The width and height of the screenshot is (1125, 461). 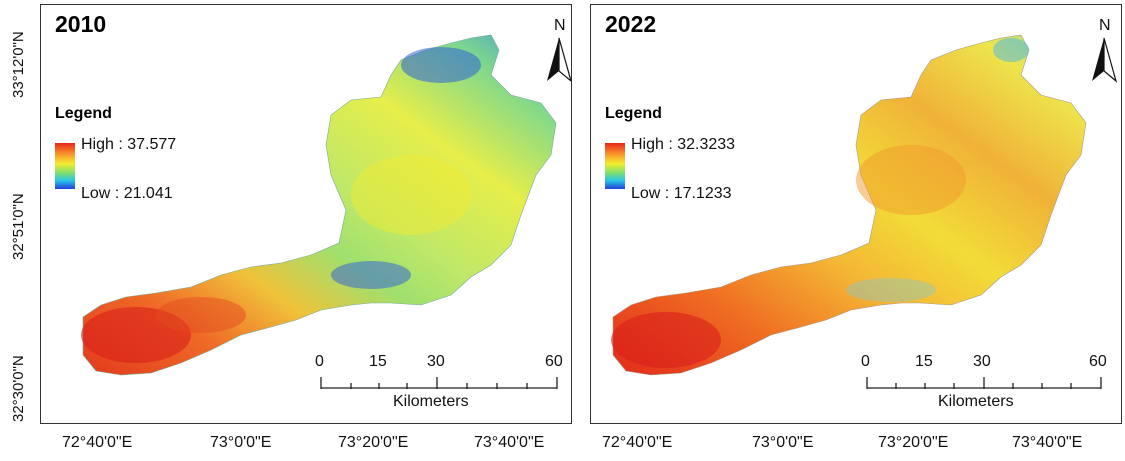 What do you see at coordinates (913, 442) in the screenshot?
I see `x-axis-label-3-right: 73°20'0"E` at bounding box center [913, 442].